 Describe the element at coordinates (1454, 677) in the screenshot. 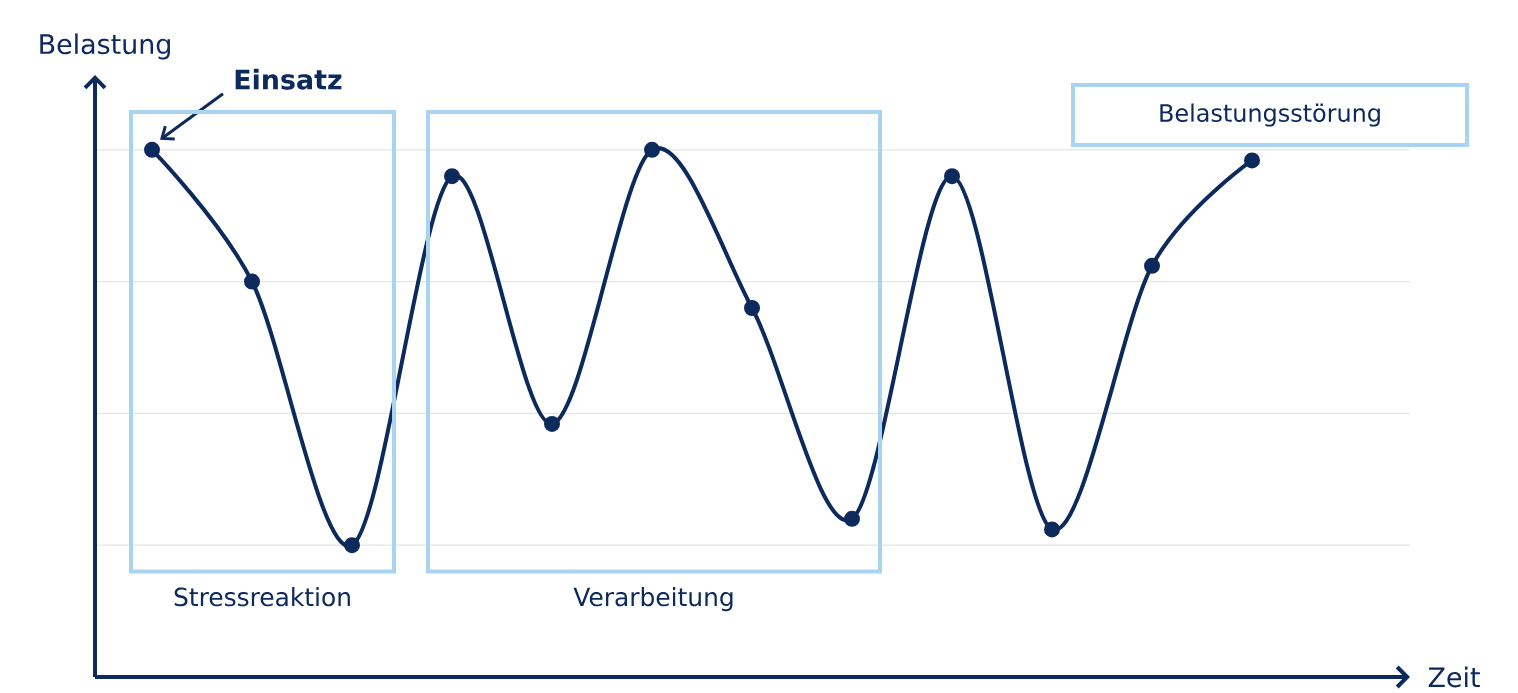

I see `x-axis-title: Zeit` at that location.